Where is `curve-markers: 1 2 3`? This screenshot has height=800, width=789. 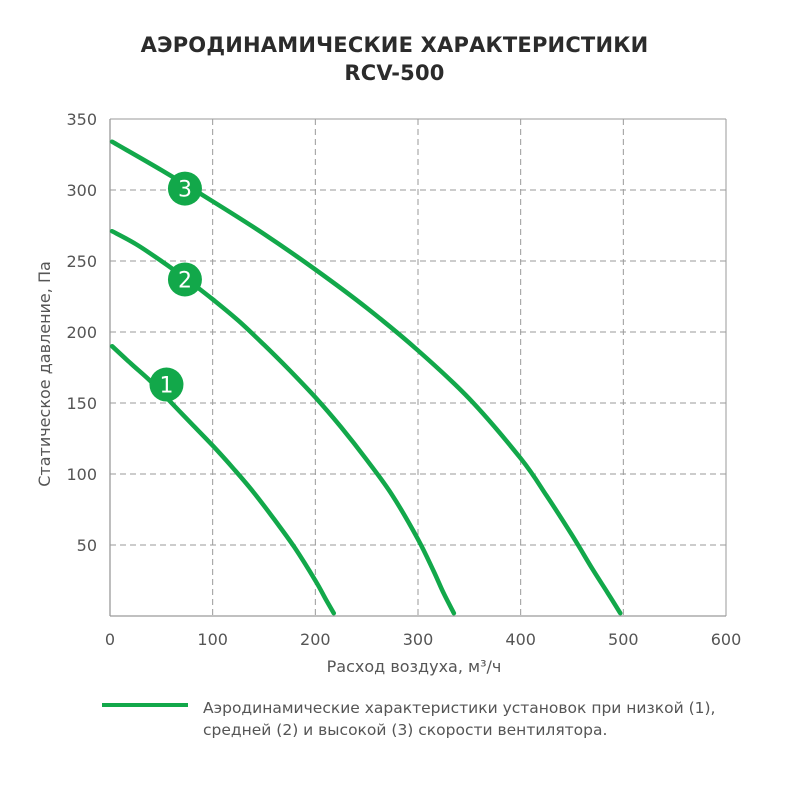
curve-markers: 1 2 3 is located at coordinates (175, 286).